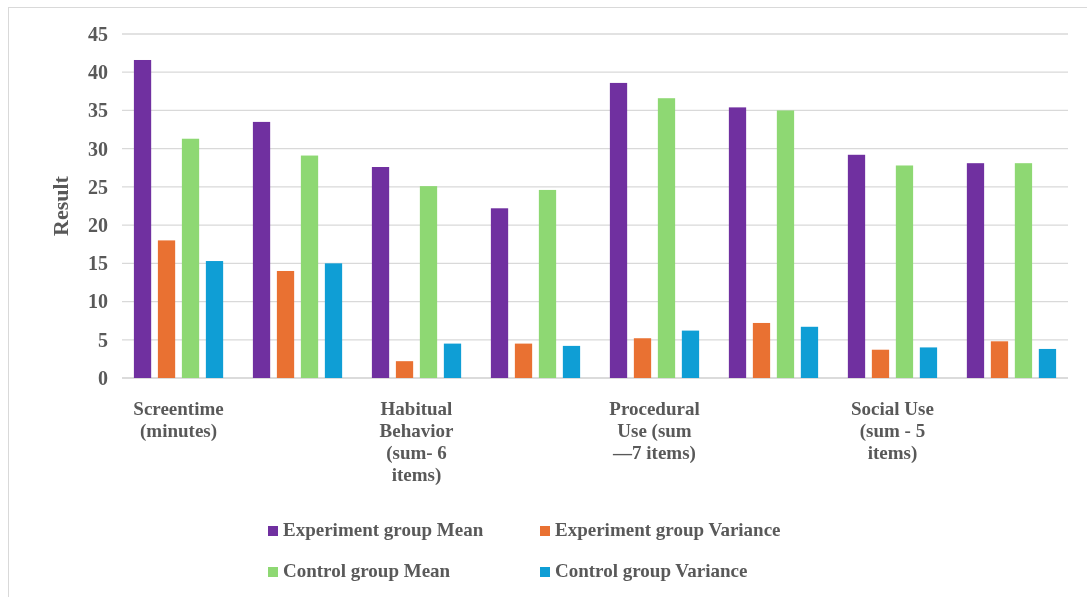 The width and height of the screenshot is (1087, 597). I want to click on y-tick-label: 10, so click(98, 301).